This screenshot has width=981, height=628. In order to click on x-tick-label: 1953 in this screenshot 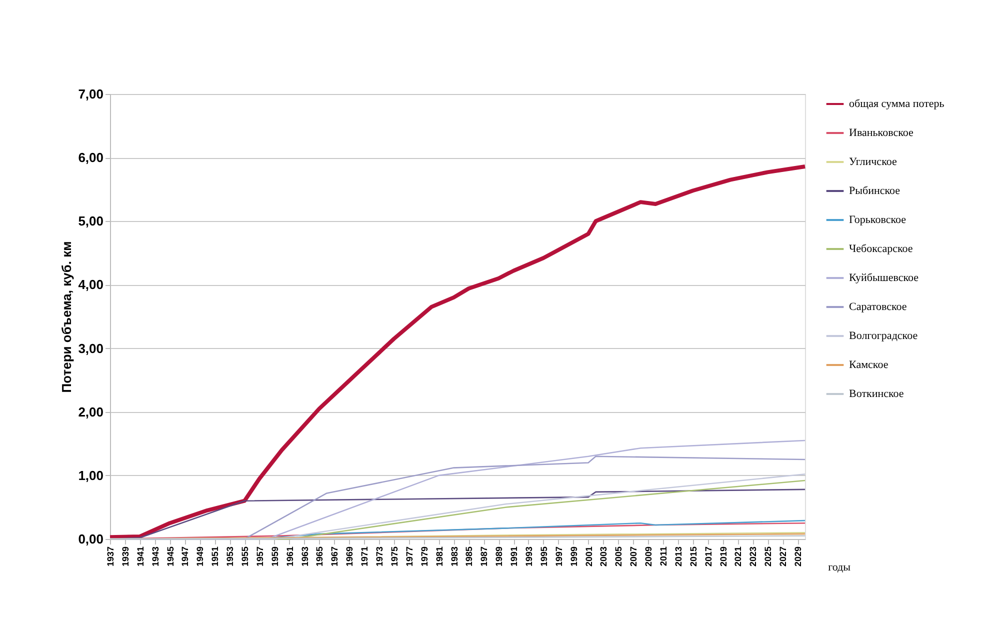, I will do `click(230, 556)`.